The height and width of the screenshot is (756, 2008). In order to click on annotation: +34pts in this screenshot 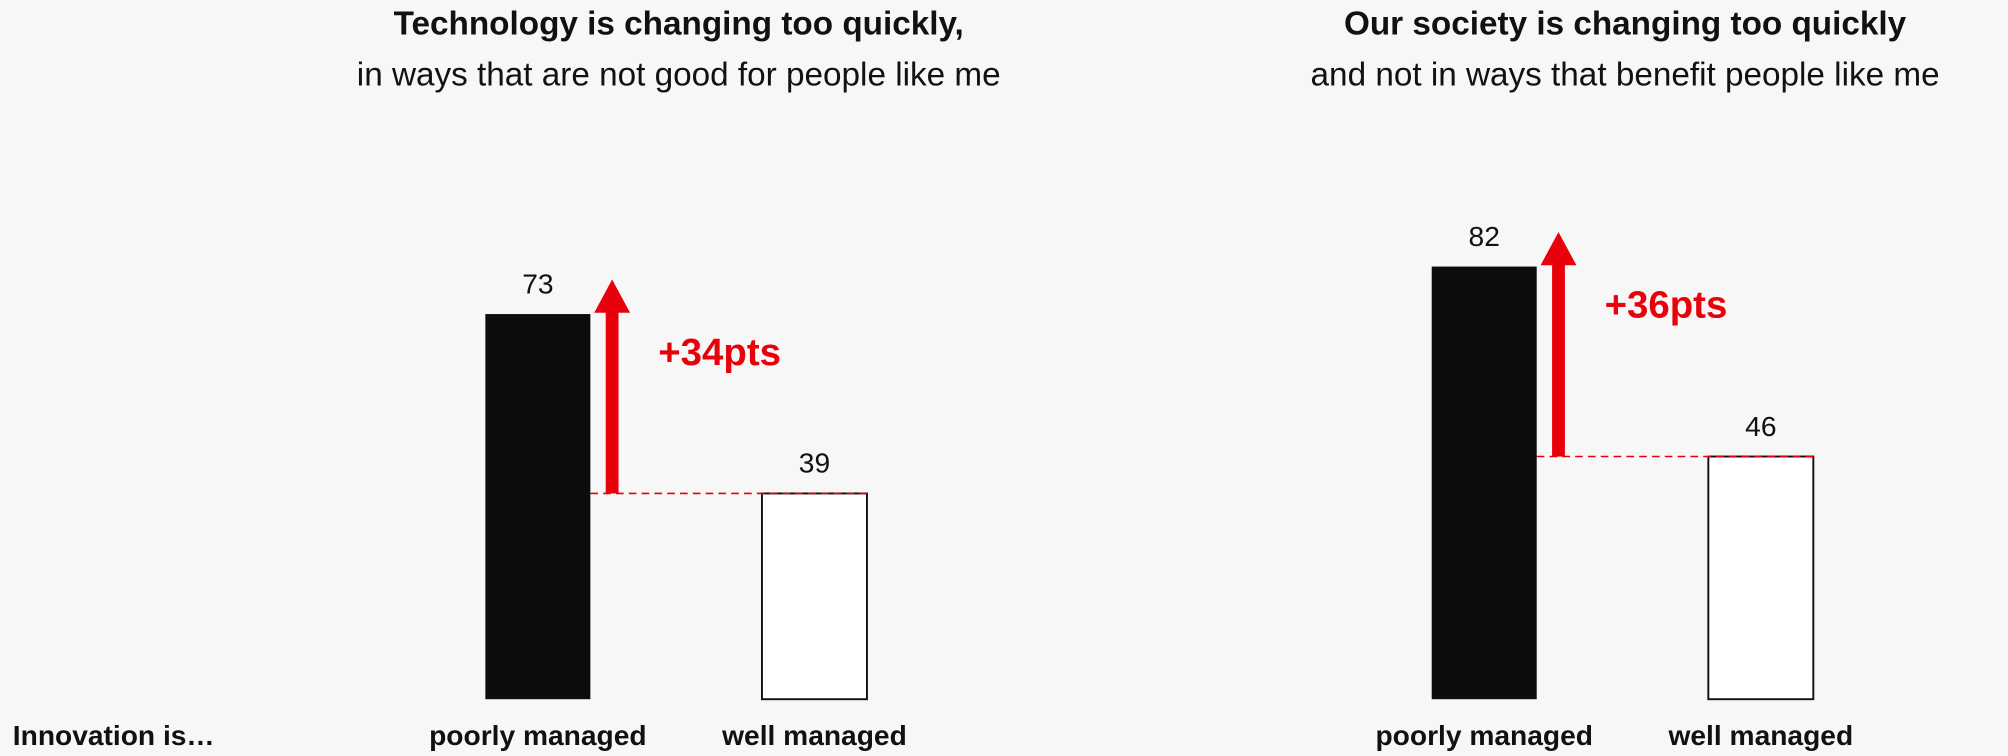, I will do `click(719, 352)`.